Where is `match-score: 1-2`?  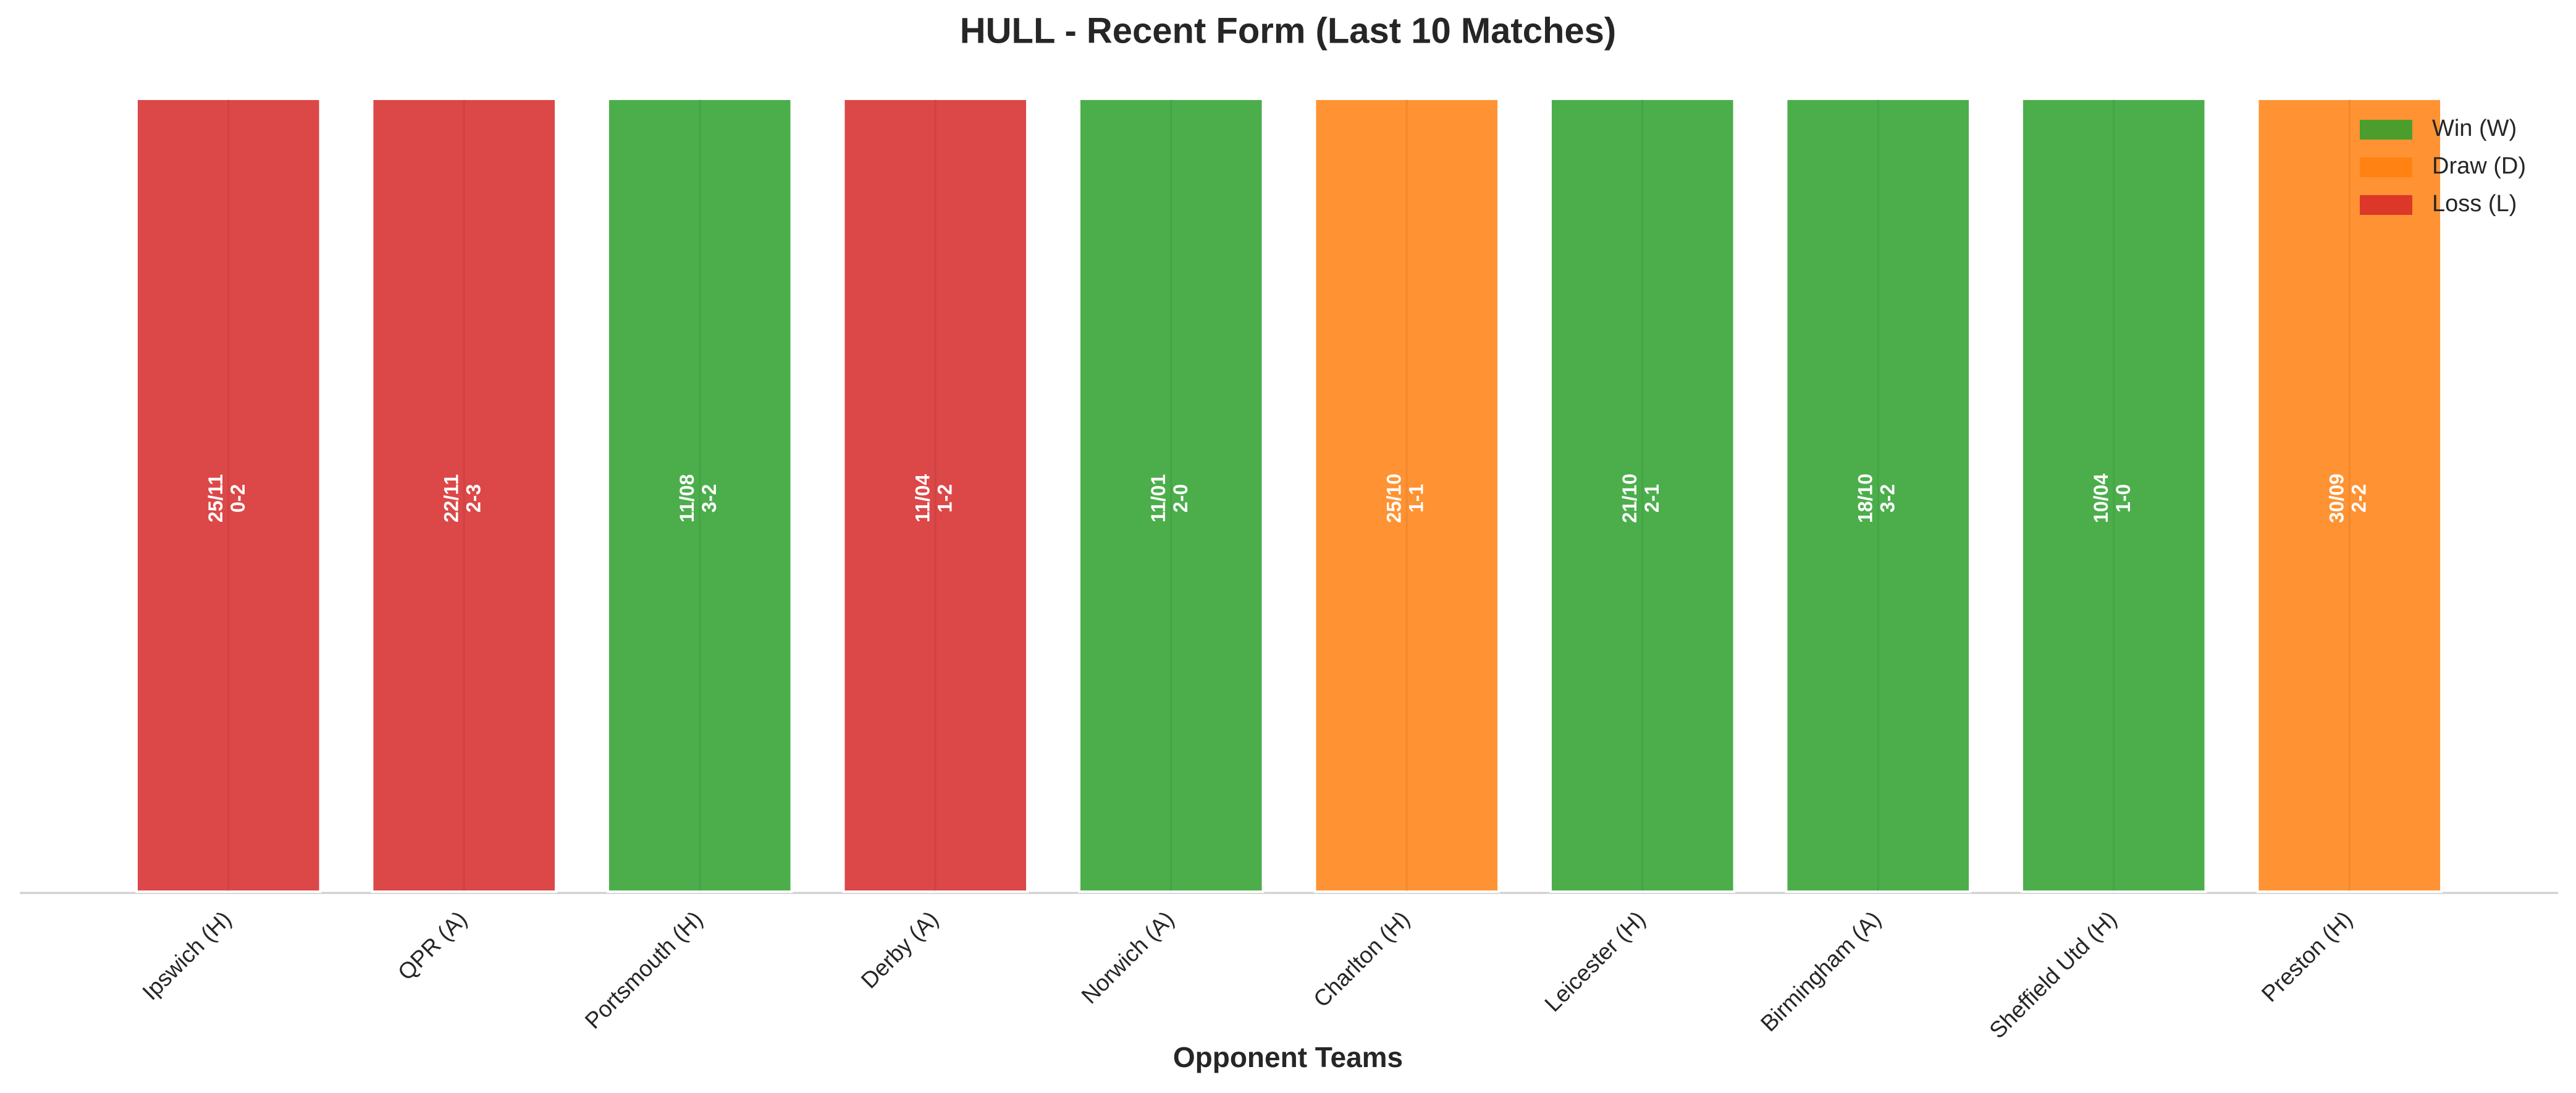 match-score: 1-2 is located at coordinates (945, 498).